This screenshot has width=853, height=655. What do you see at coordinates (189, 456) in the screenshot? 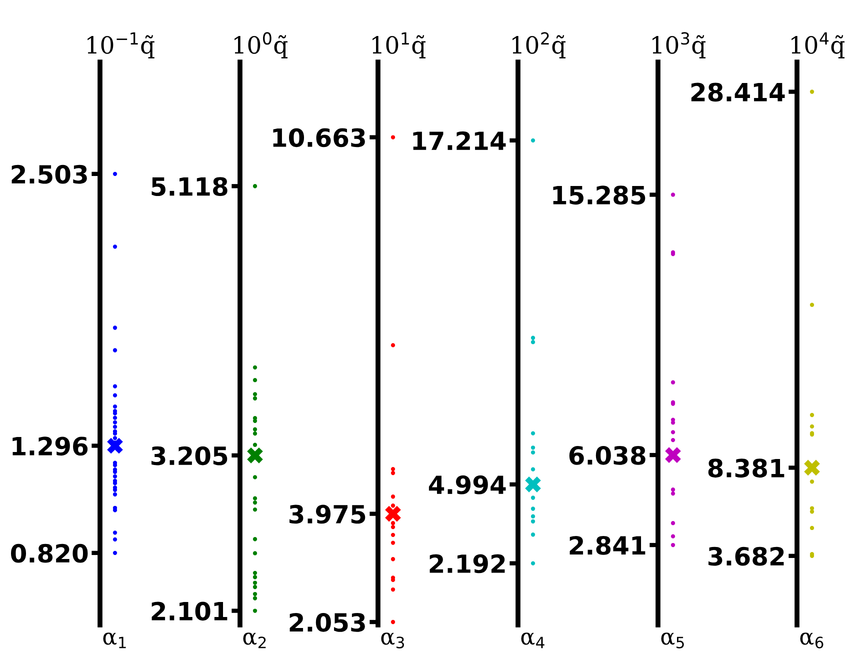
I see `y-tick-label: 3.205` at bounding box center [189, 456].